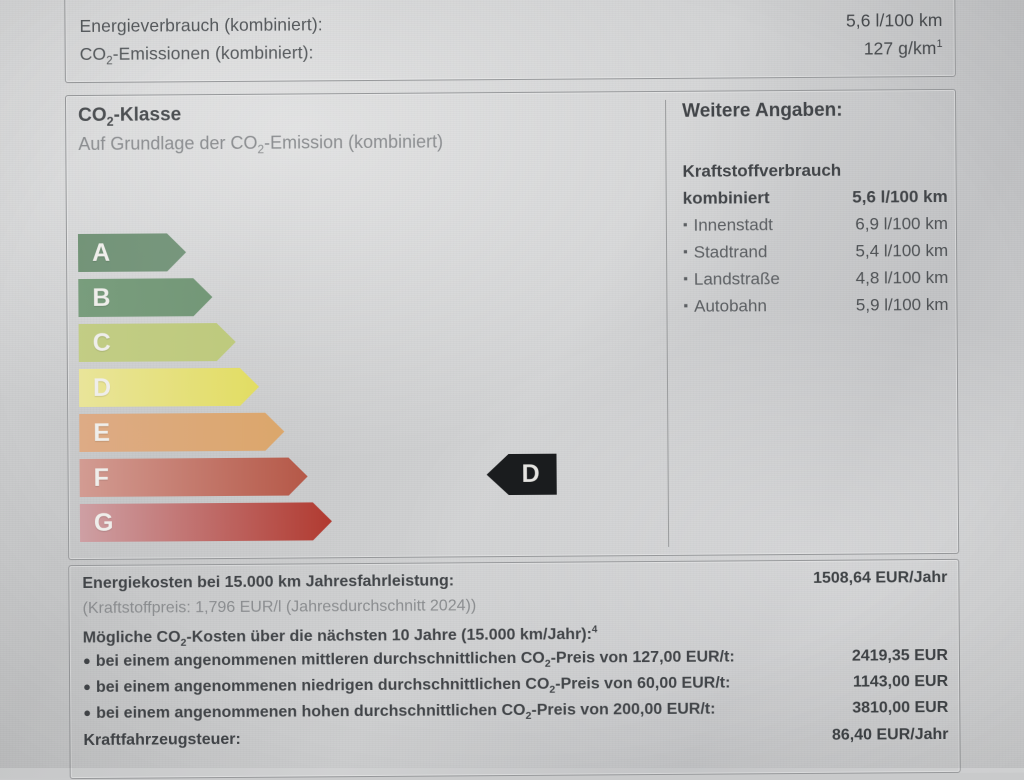 This screenshot has height=780, width=1024. What do you see at coordinates (894, 20) in the screenshot?
I see `energy-consumption-value: 5,6 l/100 km` at bounding box center [894, 20].